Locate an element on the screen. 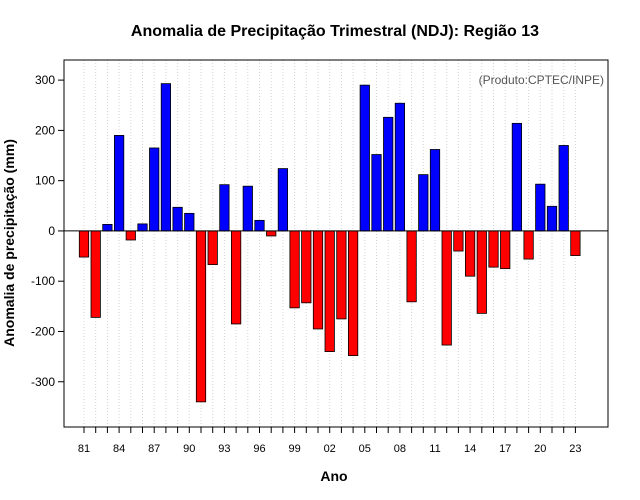  bar-1981 is located at coordinates (84, 244).